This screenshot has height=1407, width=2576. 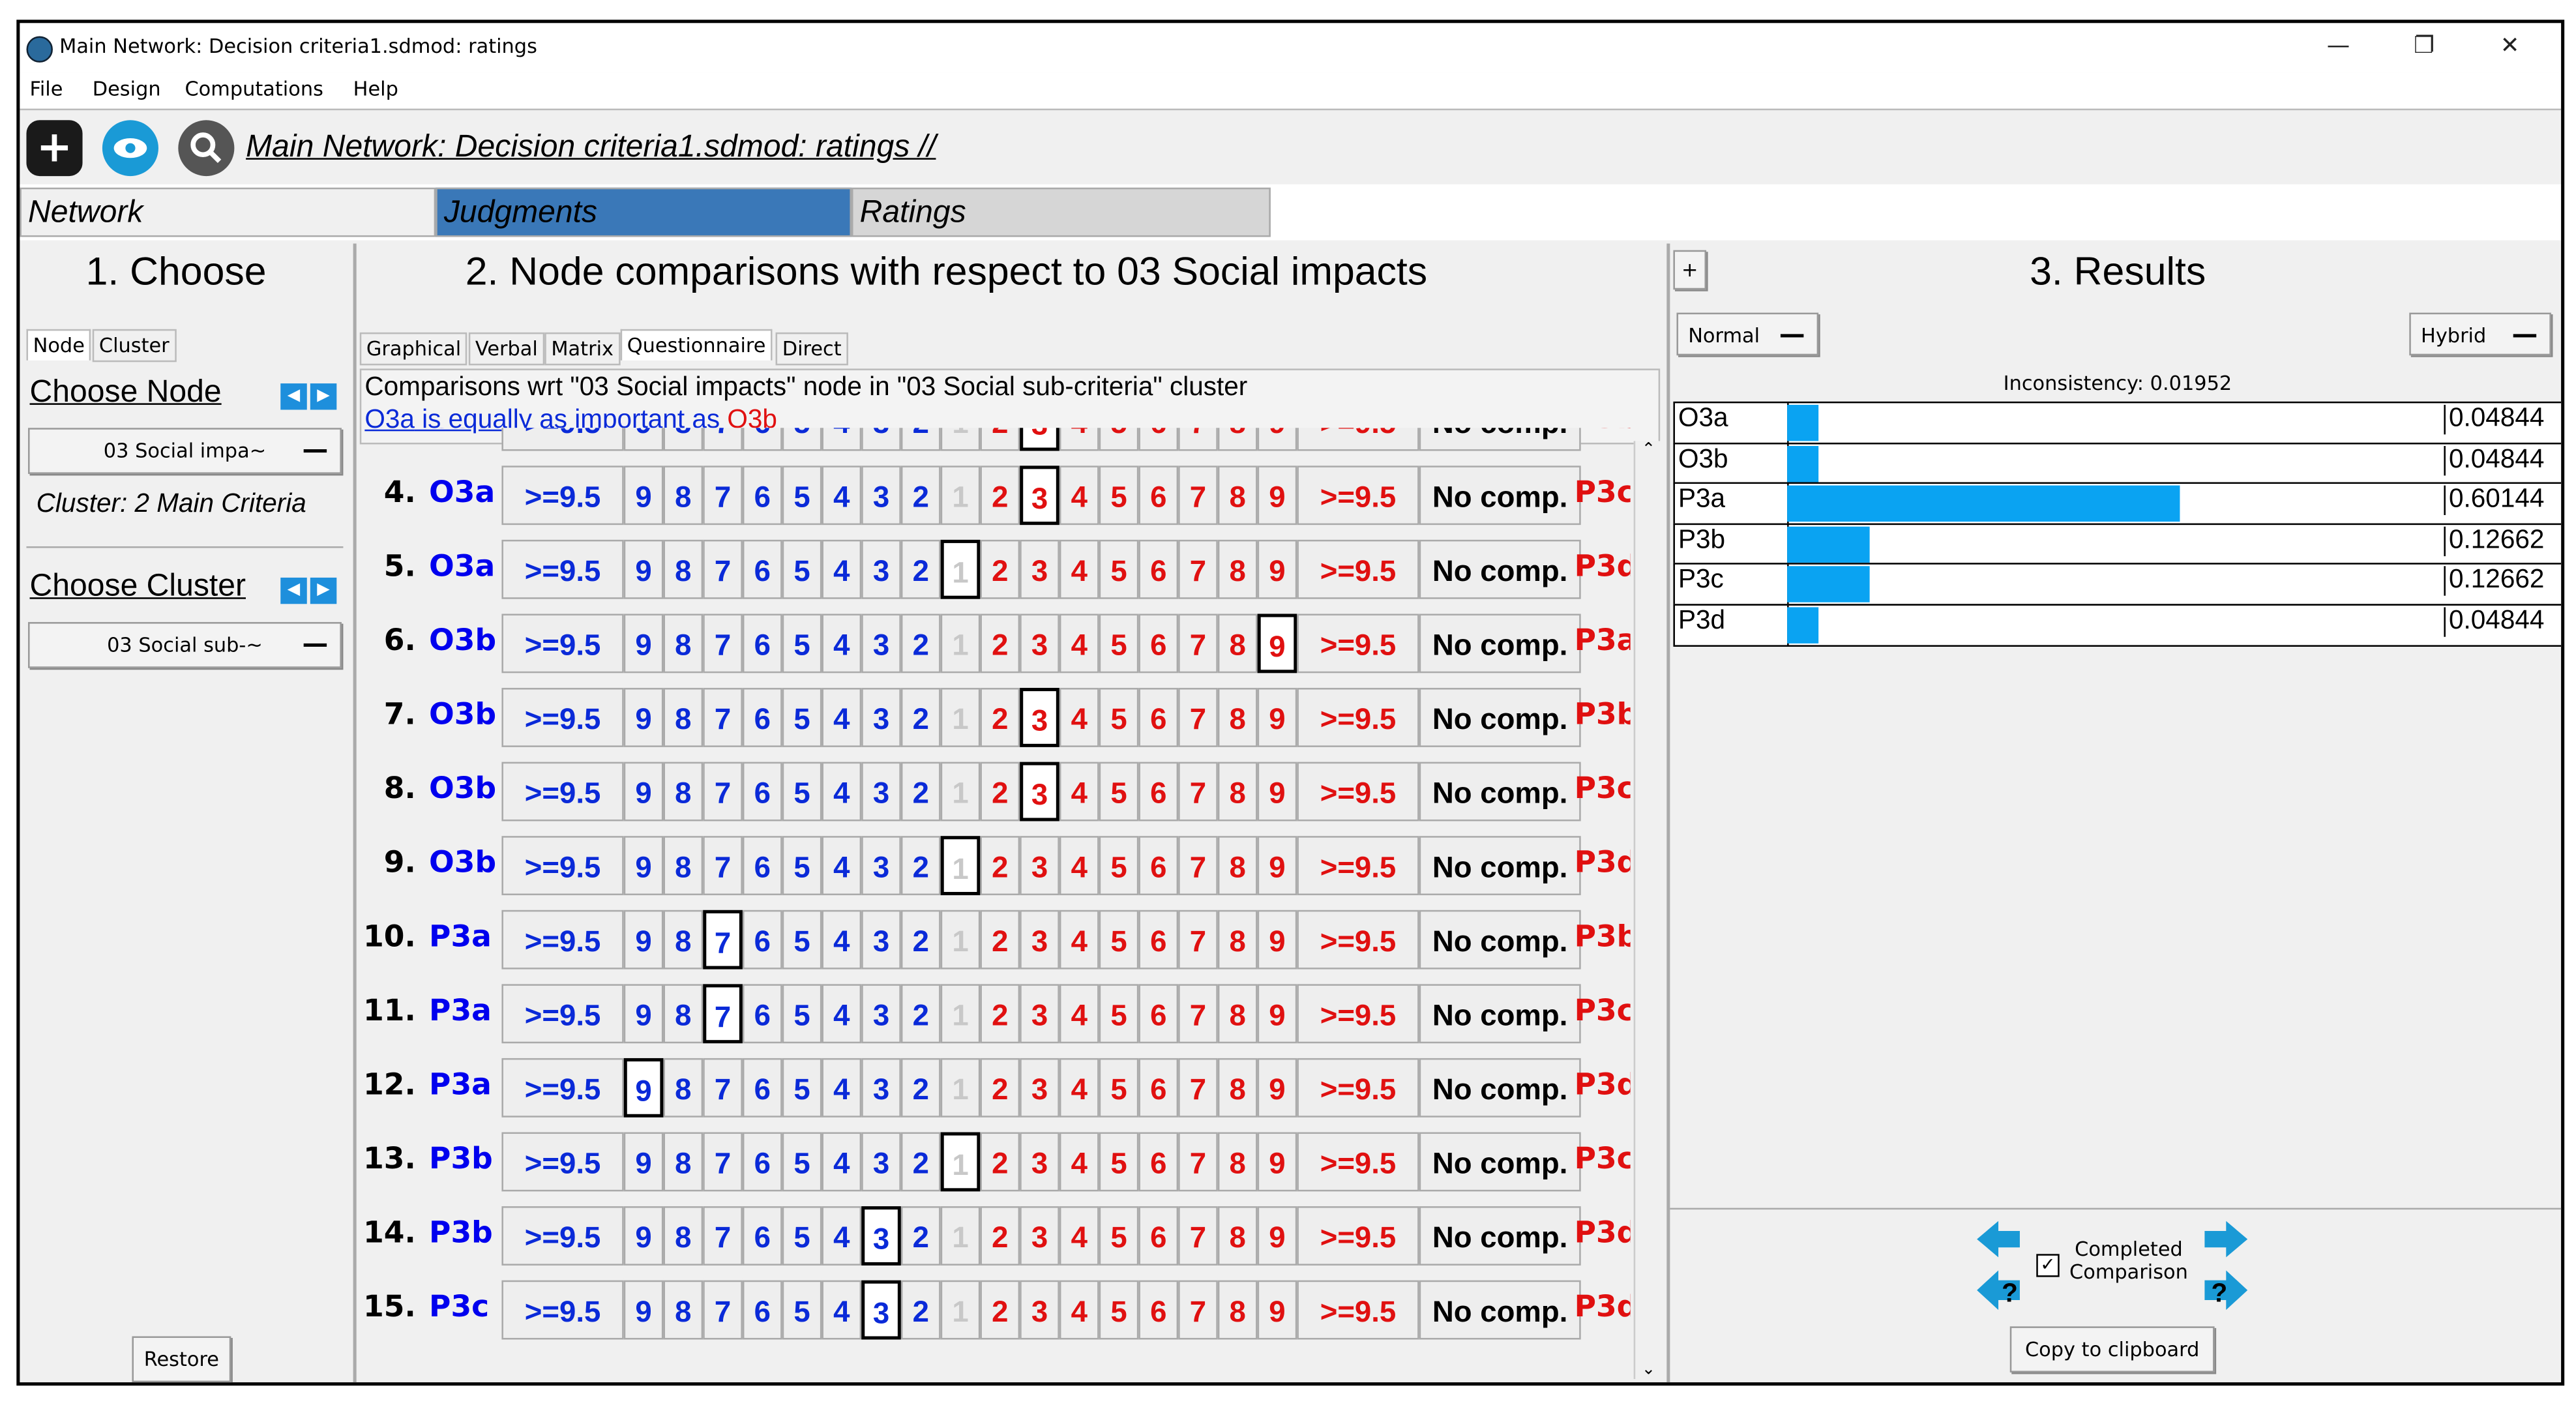 What do you see at coordinates (2424, 46) in the screenshot?
I see `restore-button: ❐` at bounding box center [2424, 46].